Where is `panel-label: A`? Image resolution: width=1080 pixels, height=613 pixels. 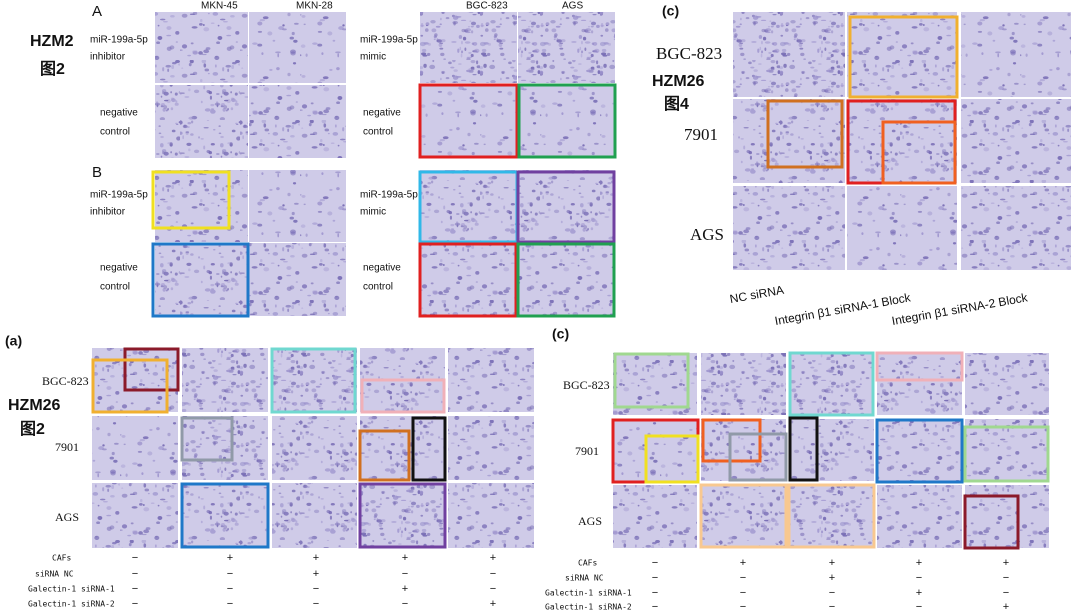
panel-label: A is located at coordinates (97, 11).